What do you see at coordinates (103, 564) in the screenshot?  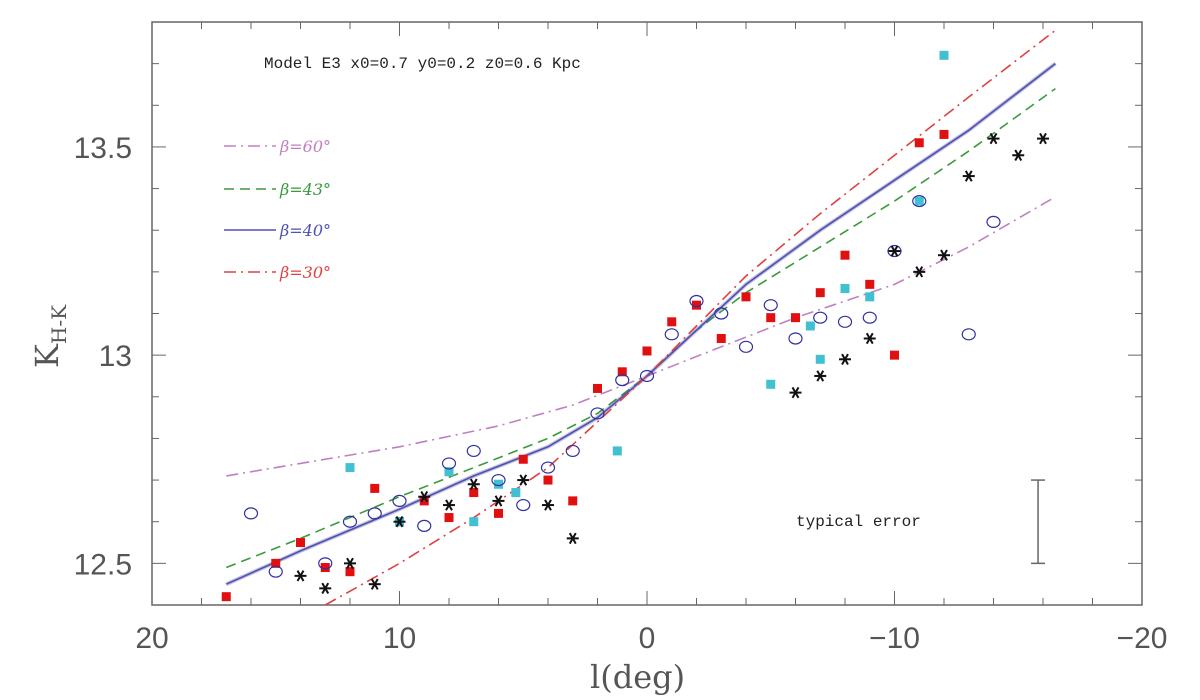 I see `y-tick-label: 12.5` at bounding box center [103, 564].